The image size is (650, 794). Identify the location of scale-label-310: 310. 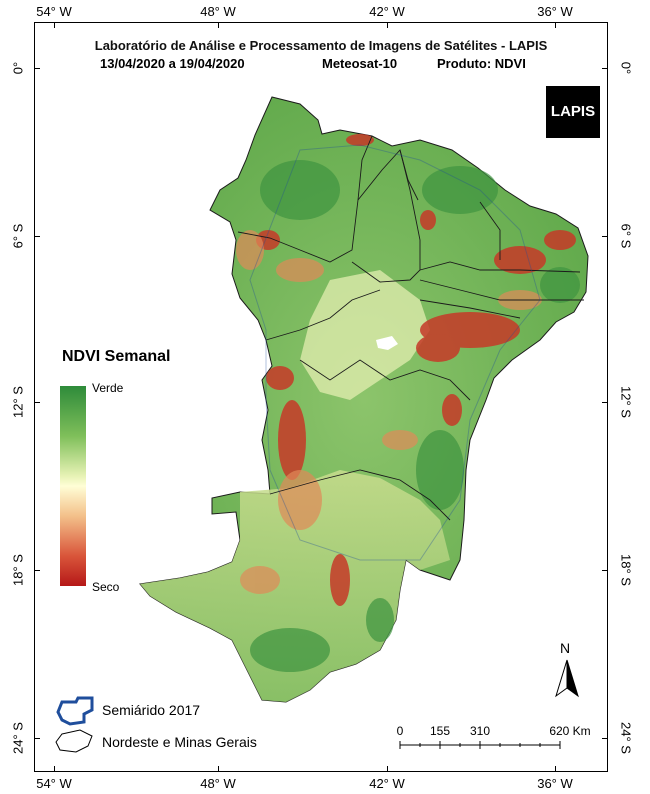
(480, 731).